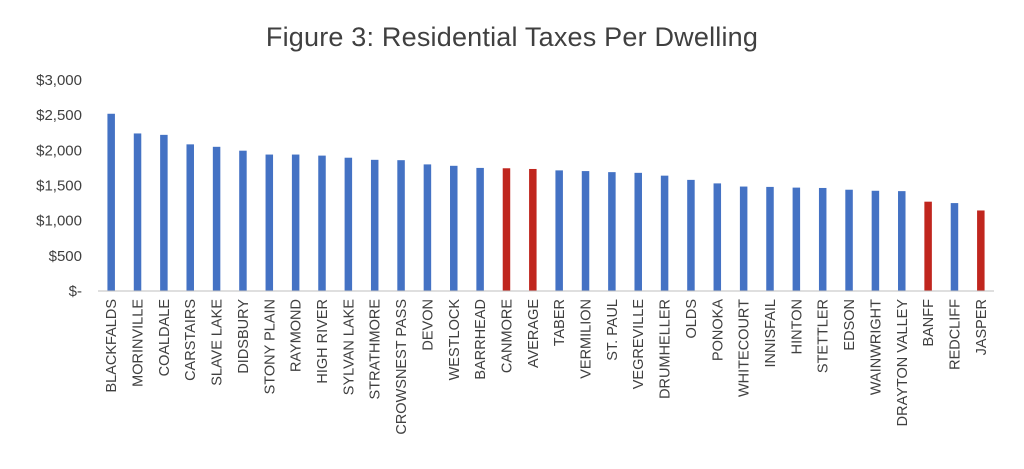  Describe the element at coordinates (955, 334) in the screenshot. I see `x-tick-label: REDCLIFF` at that location.